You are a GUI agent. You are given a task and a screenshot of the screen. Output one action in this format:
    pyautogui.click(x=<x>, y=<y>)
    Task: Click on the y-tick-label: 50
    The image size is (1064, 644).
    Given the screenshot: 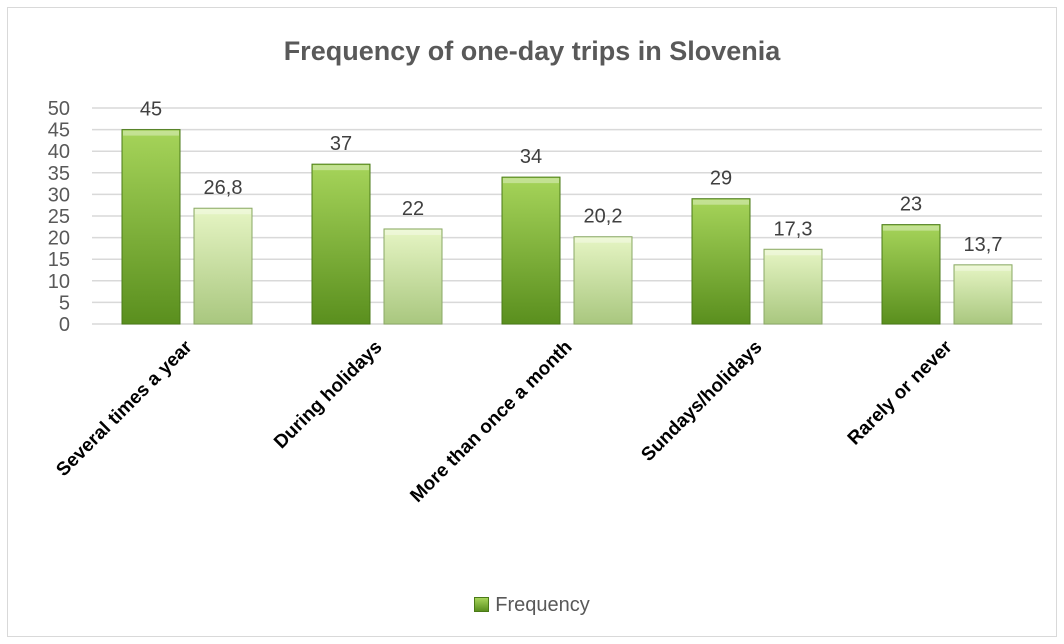 What is the action you would take?
    pyautogui.click(x=59, y=109)
    